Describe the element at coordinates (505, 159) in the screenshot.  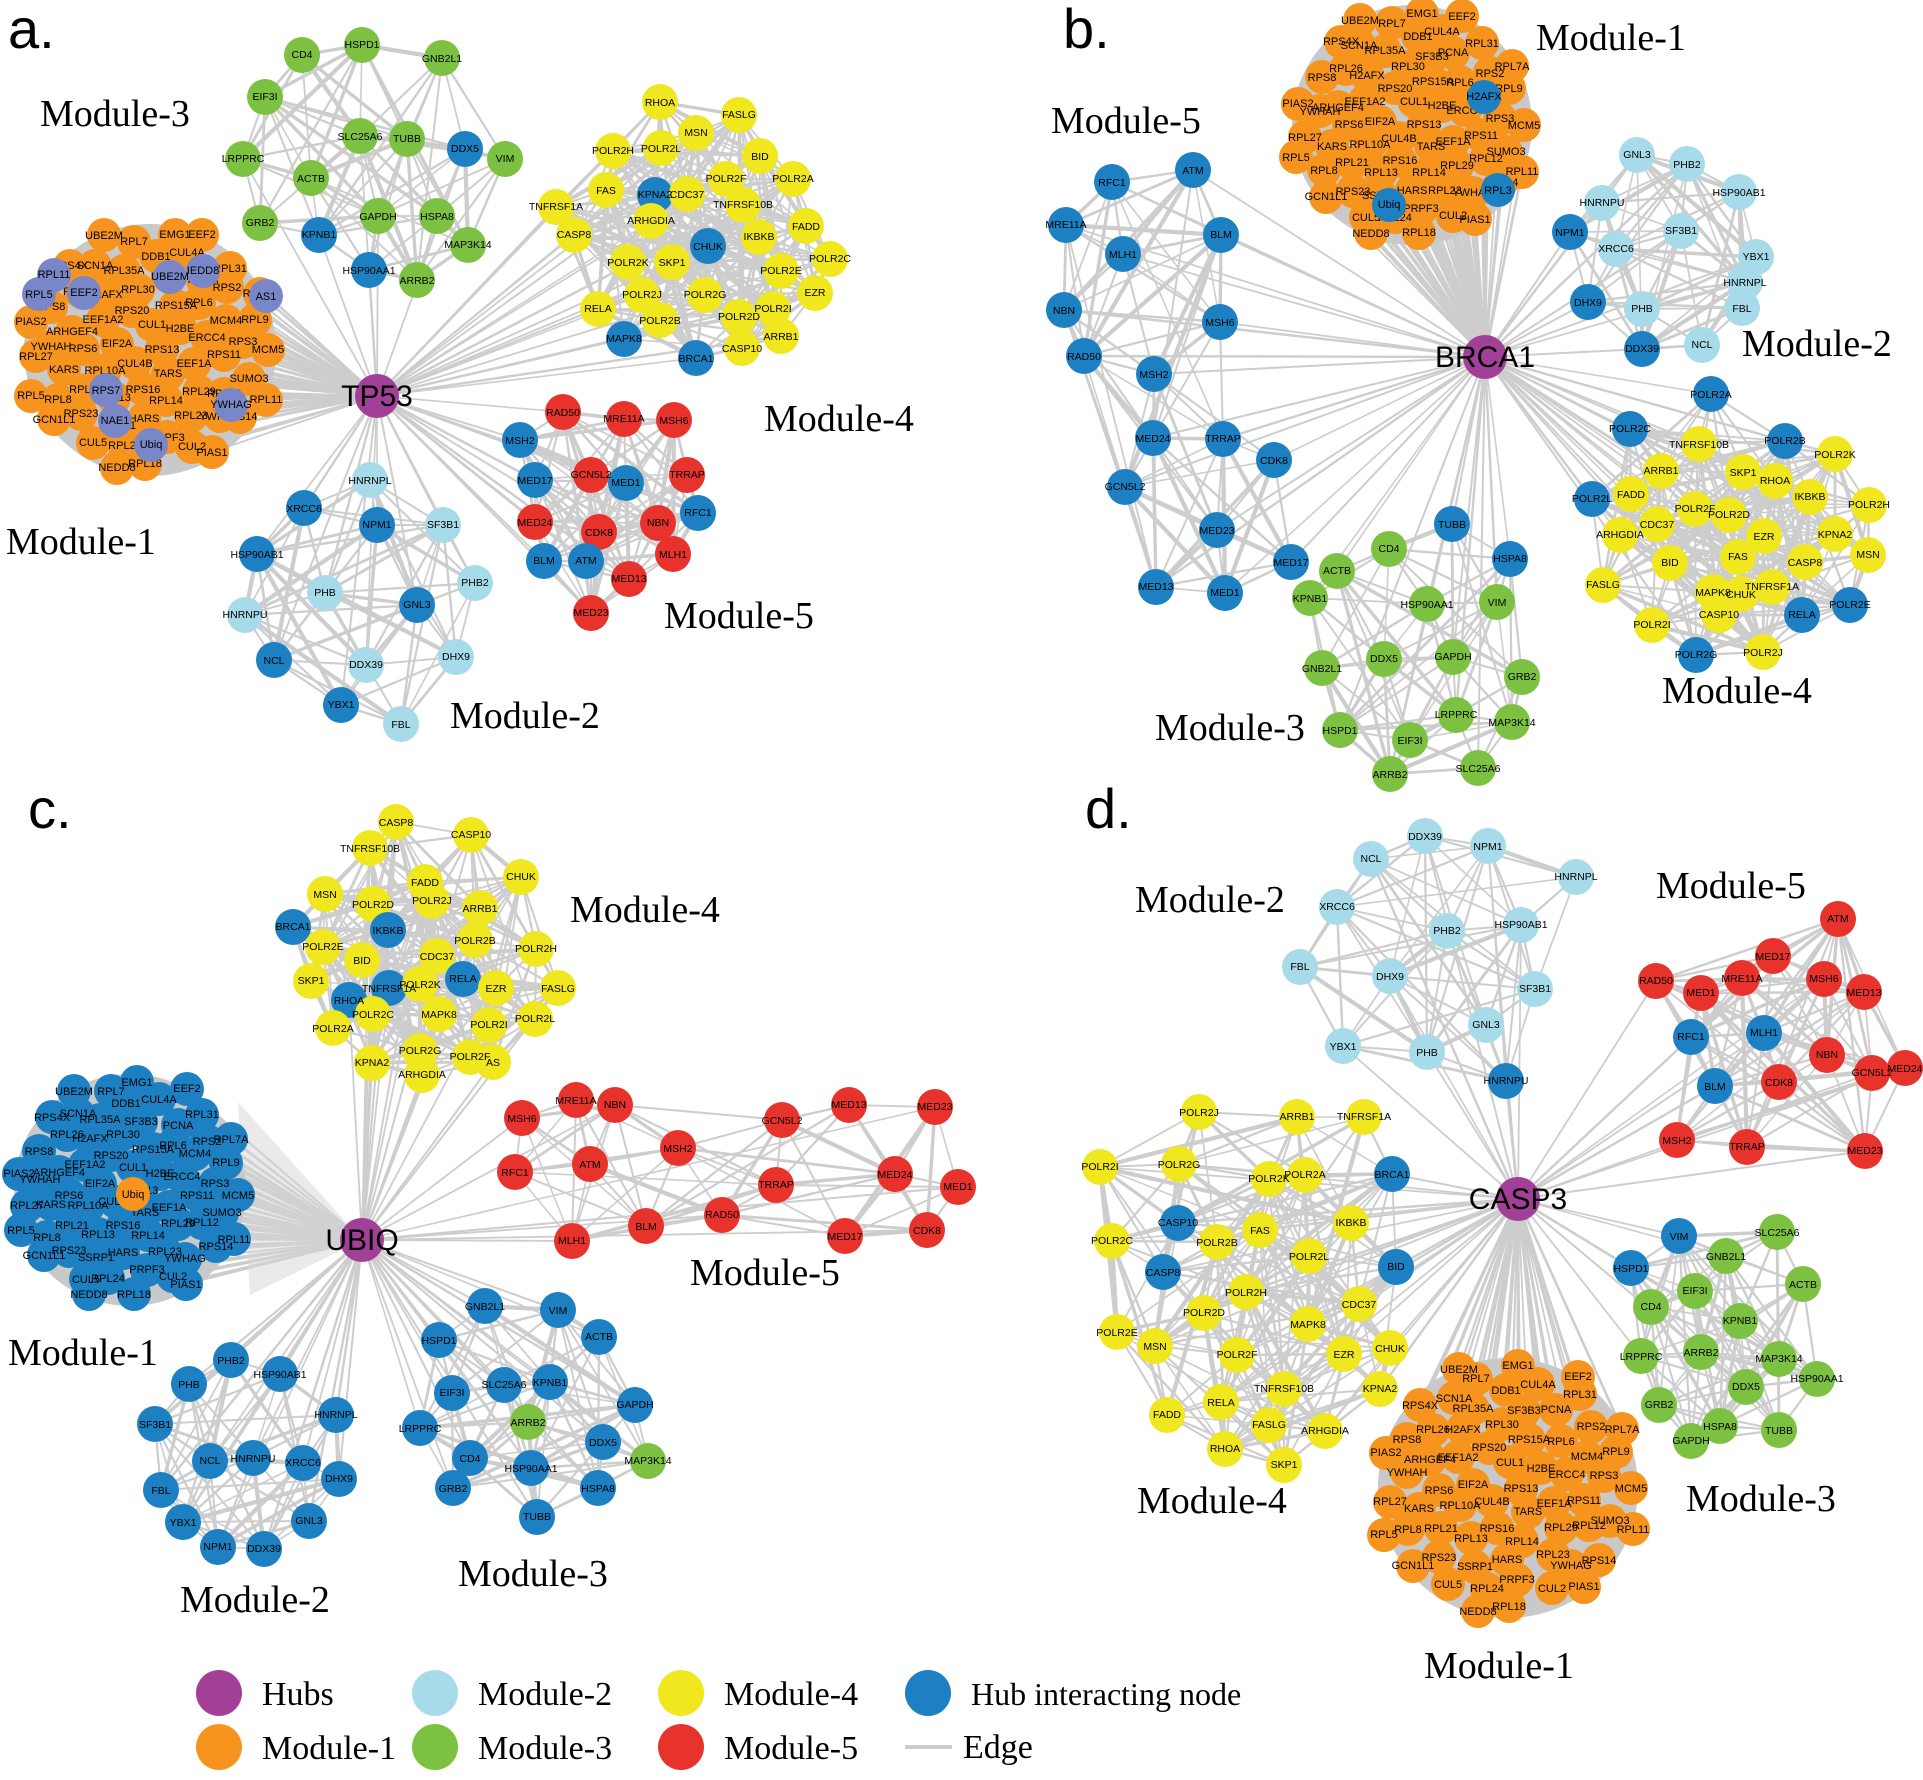
I see `svg-text: VIM` at that location.